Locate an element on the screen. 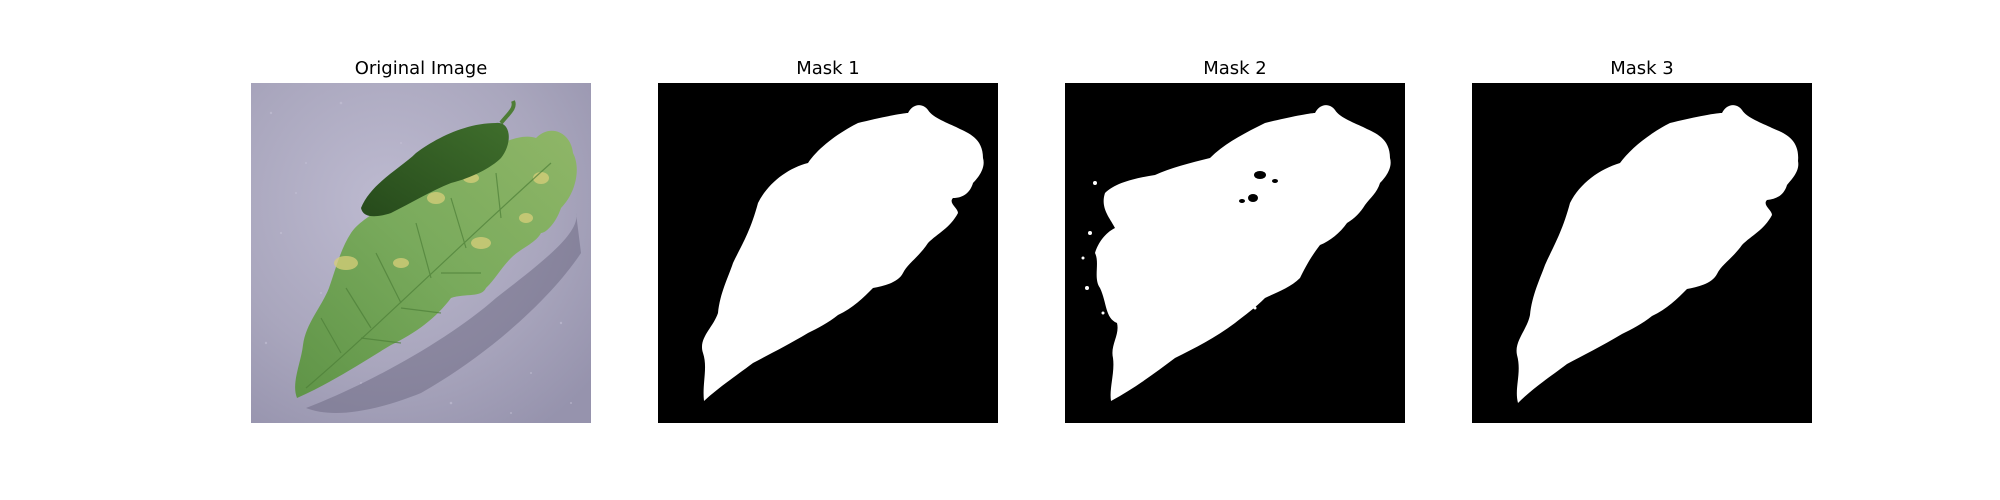  mask-2-panel: Mask 2 is located at coordinates (1235, 239).